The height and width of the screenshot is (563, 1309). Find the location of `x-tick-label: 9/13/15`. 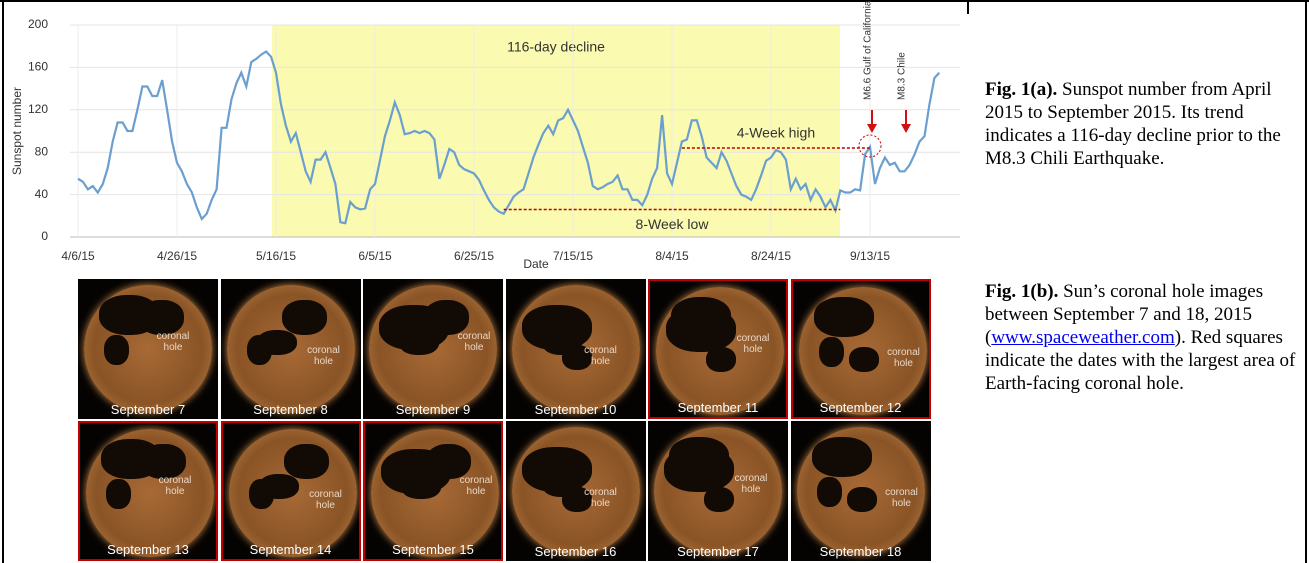

x-tick-label: 9/13/15 is located at coordinates (870, 256).